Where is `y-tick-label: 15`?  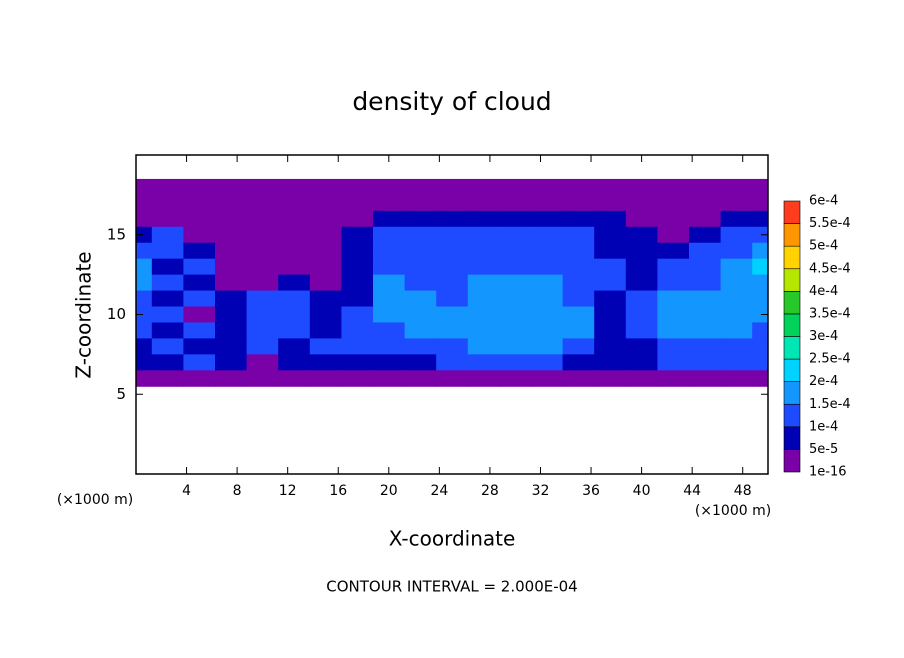
y-tick-label: 15 is located at coordinates (116, 234).